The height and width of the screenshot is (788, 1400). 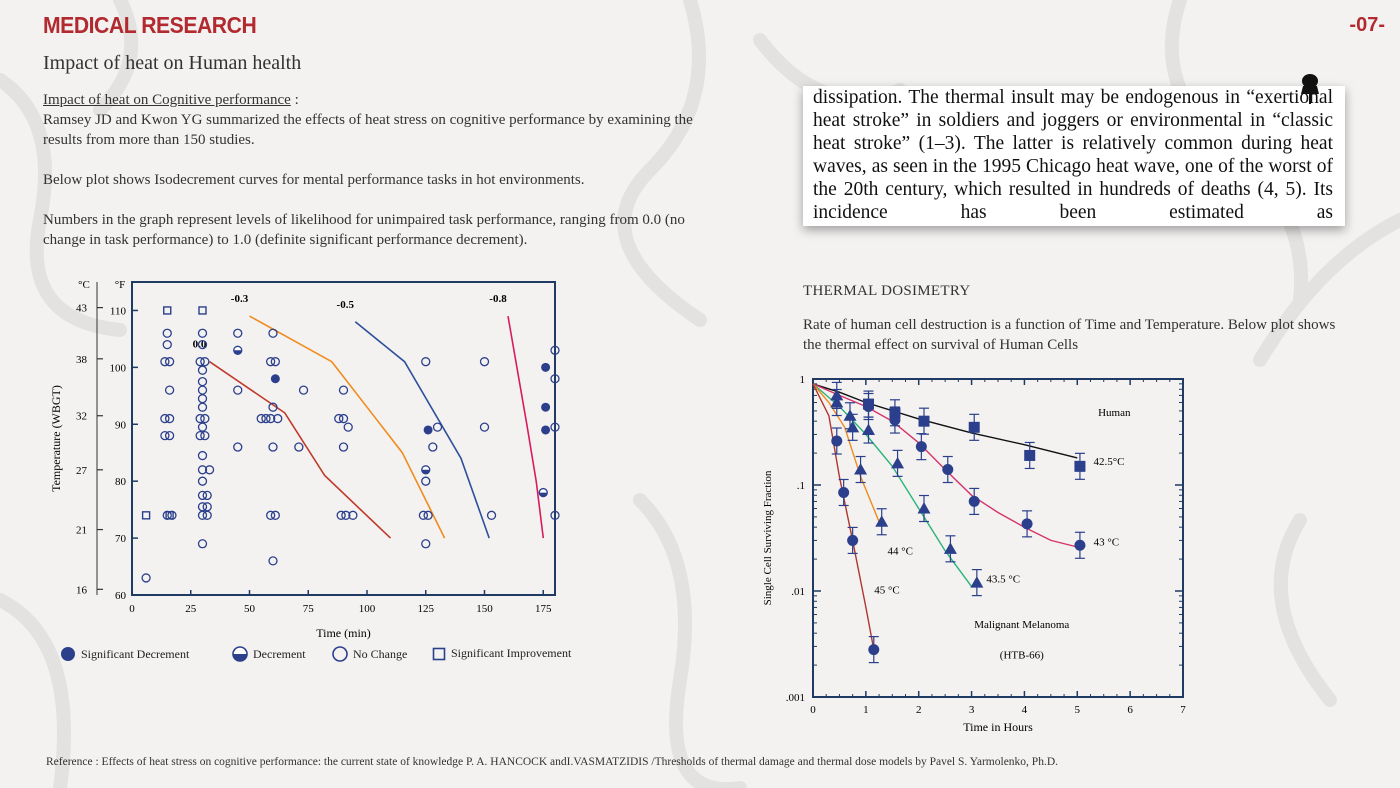 What do you see at coordinates (1130, 710) in the screenshot?
I see `x-tick-label: 6` at bounding box center [1130, 710].